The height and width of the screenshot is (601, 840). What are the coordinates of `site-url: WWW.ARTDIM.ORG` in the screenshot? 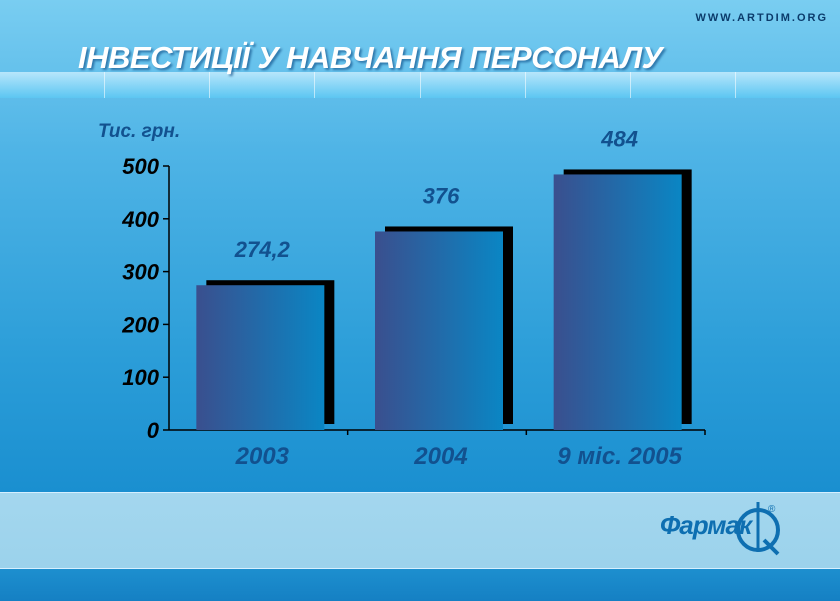 It's located at (761, 18).